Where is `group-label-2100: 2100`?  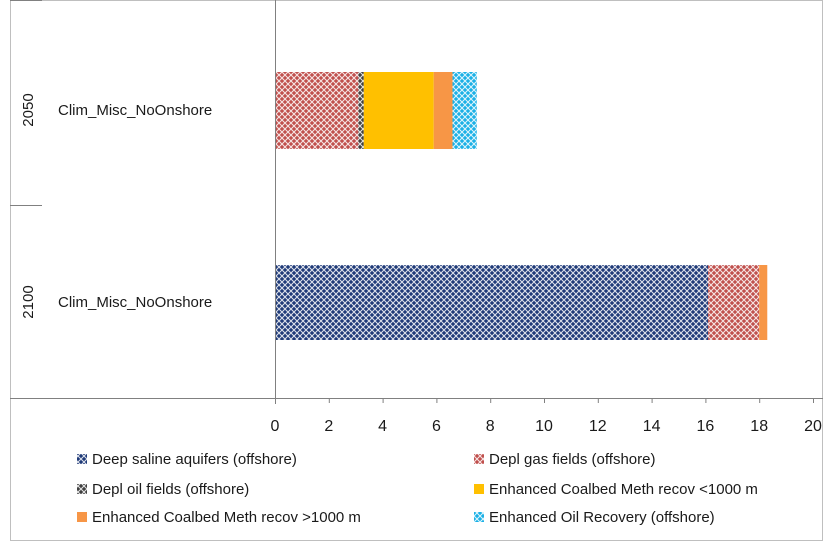 group-label-2100: 2100 is located at coordinates (28, 301).